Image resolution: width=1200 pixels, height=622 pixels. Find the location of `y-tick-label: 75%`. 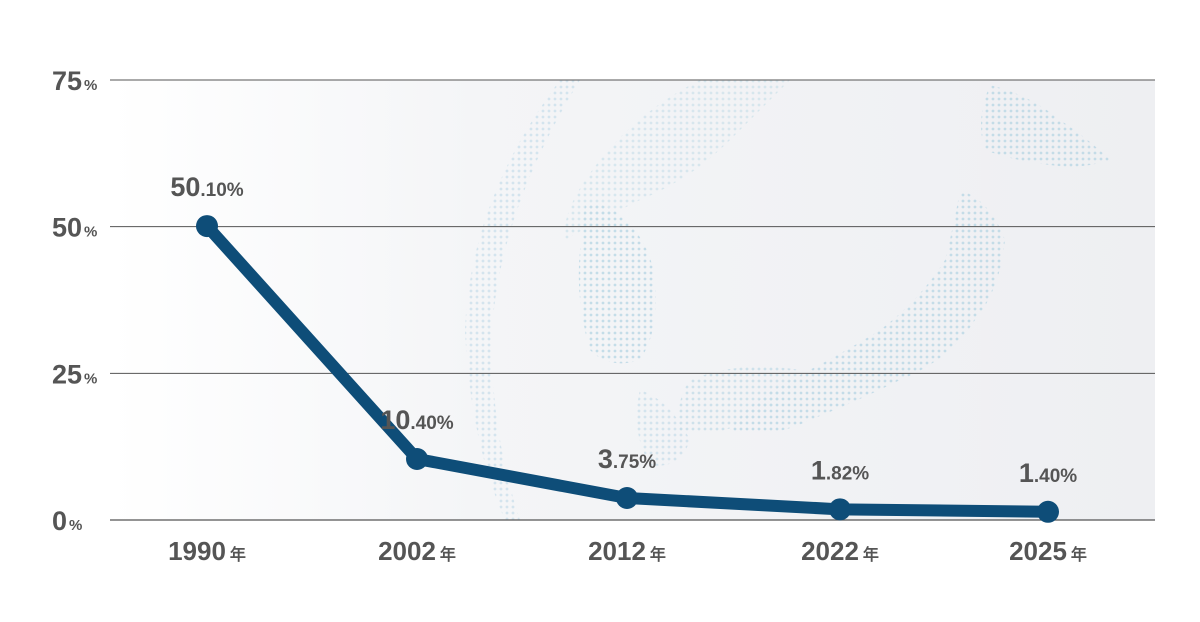

y-tick-label: 75% is located at coordinates (74, 81).